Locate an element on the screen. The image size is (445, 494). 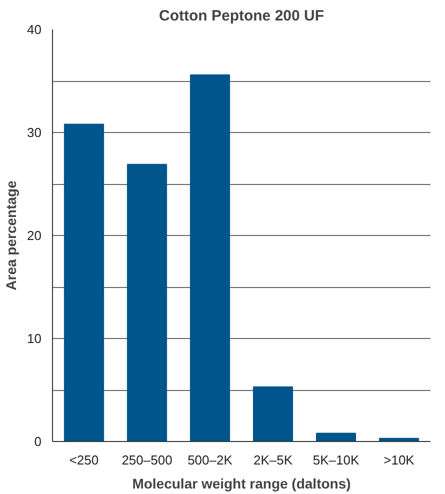
x-tick-label: >10K is located at coordinates (399, 460).